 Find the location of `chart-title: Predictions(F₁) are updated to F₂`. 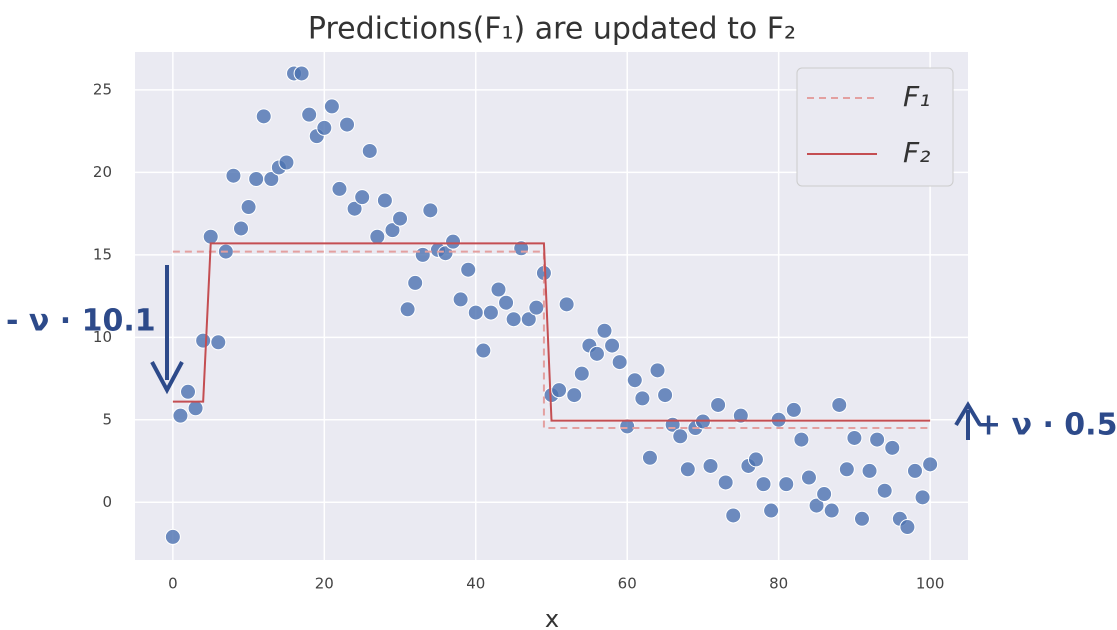

chart-title: Predictions(F₁) are updated to F₂ is located at coordinates (552, 29).